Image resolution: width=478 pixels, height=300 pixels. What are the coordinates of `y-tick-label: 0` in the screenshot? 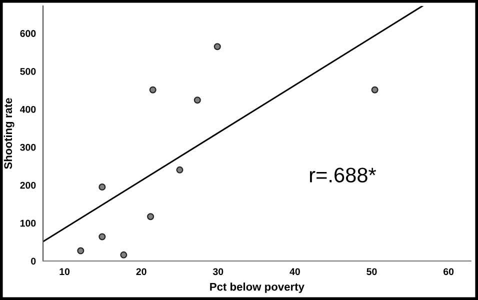 It's located at (33, 261).